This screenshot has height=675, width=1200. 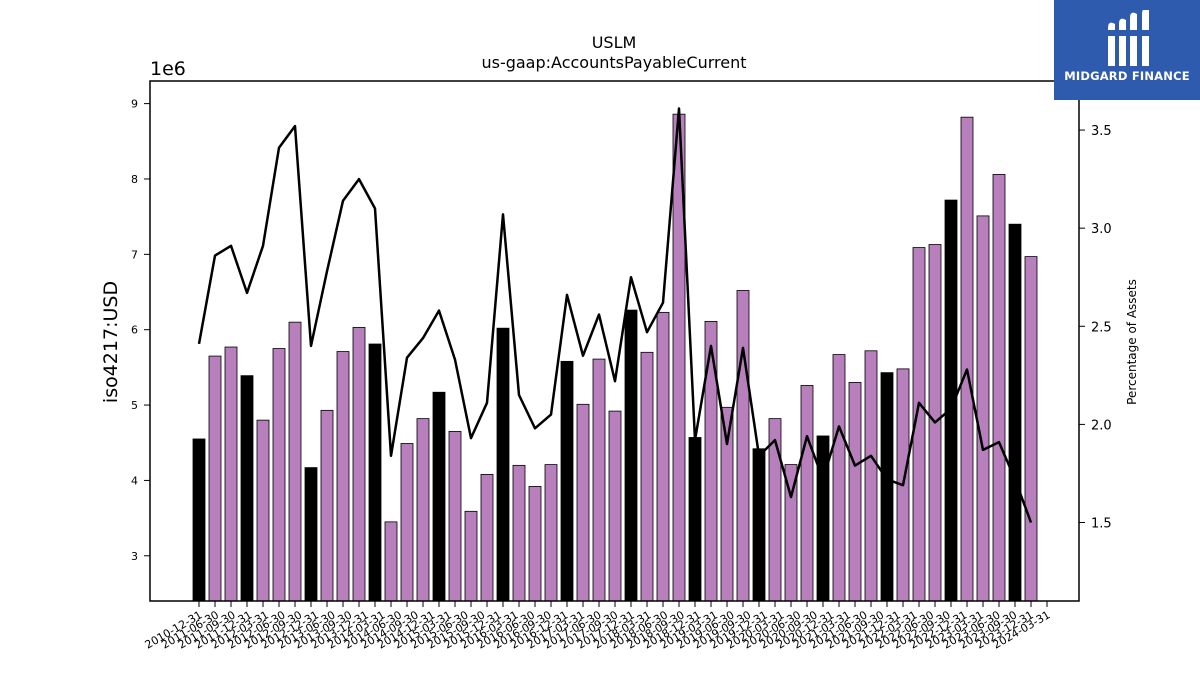 I want to click on y-tick-label: 8, so click(x=134, y=179).